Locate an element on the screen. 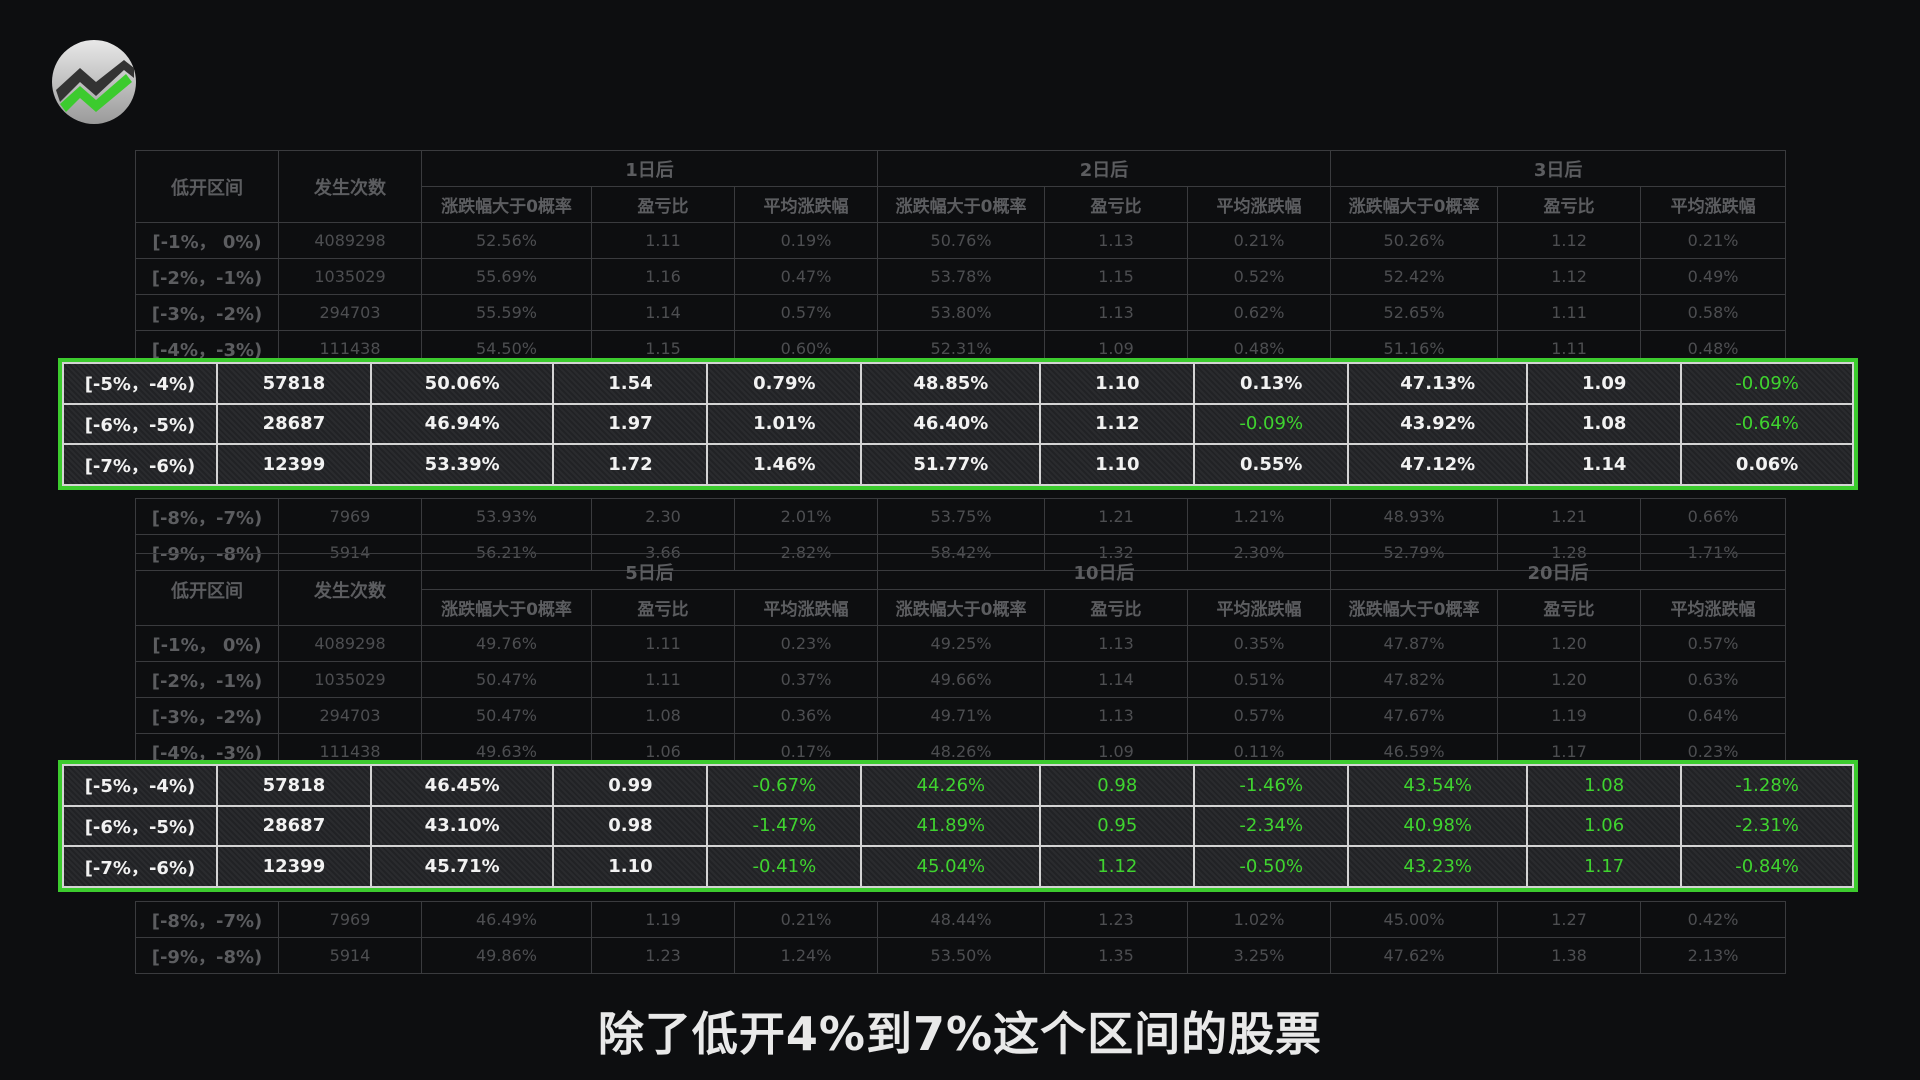  table-cell: 1.35 is located at coordinates (1116, 955).